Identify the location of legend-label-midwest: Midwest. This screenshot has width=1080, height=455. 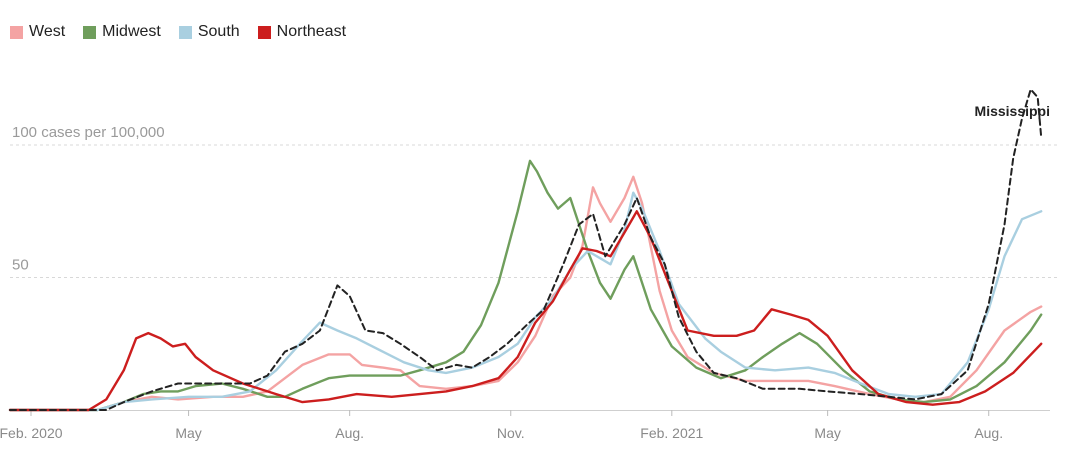
(131, 31).